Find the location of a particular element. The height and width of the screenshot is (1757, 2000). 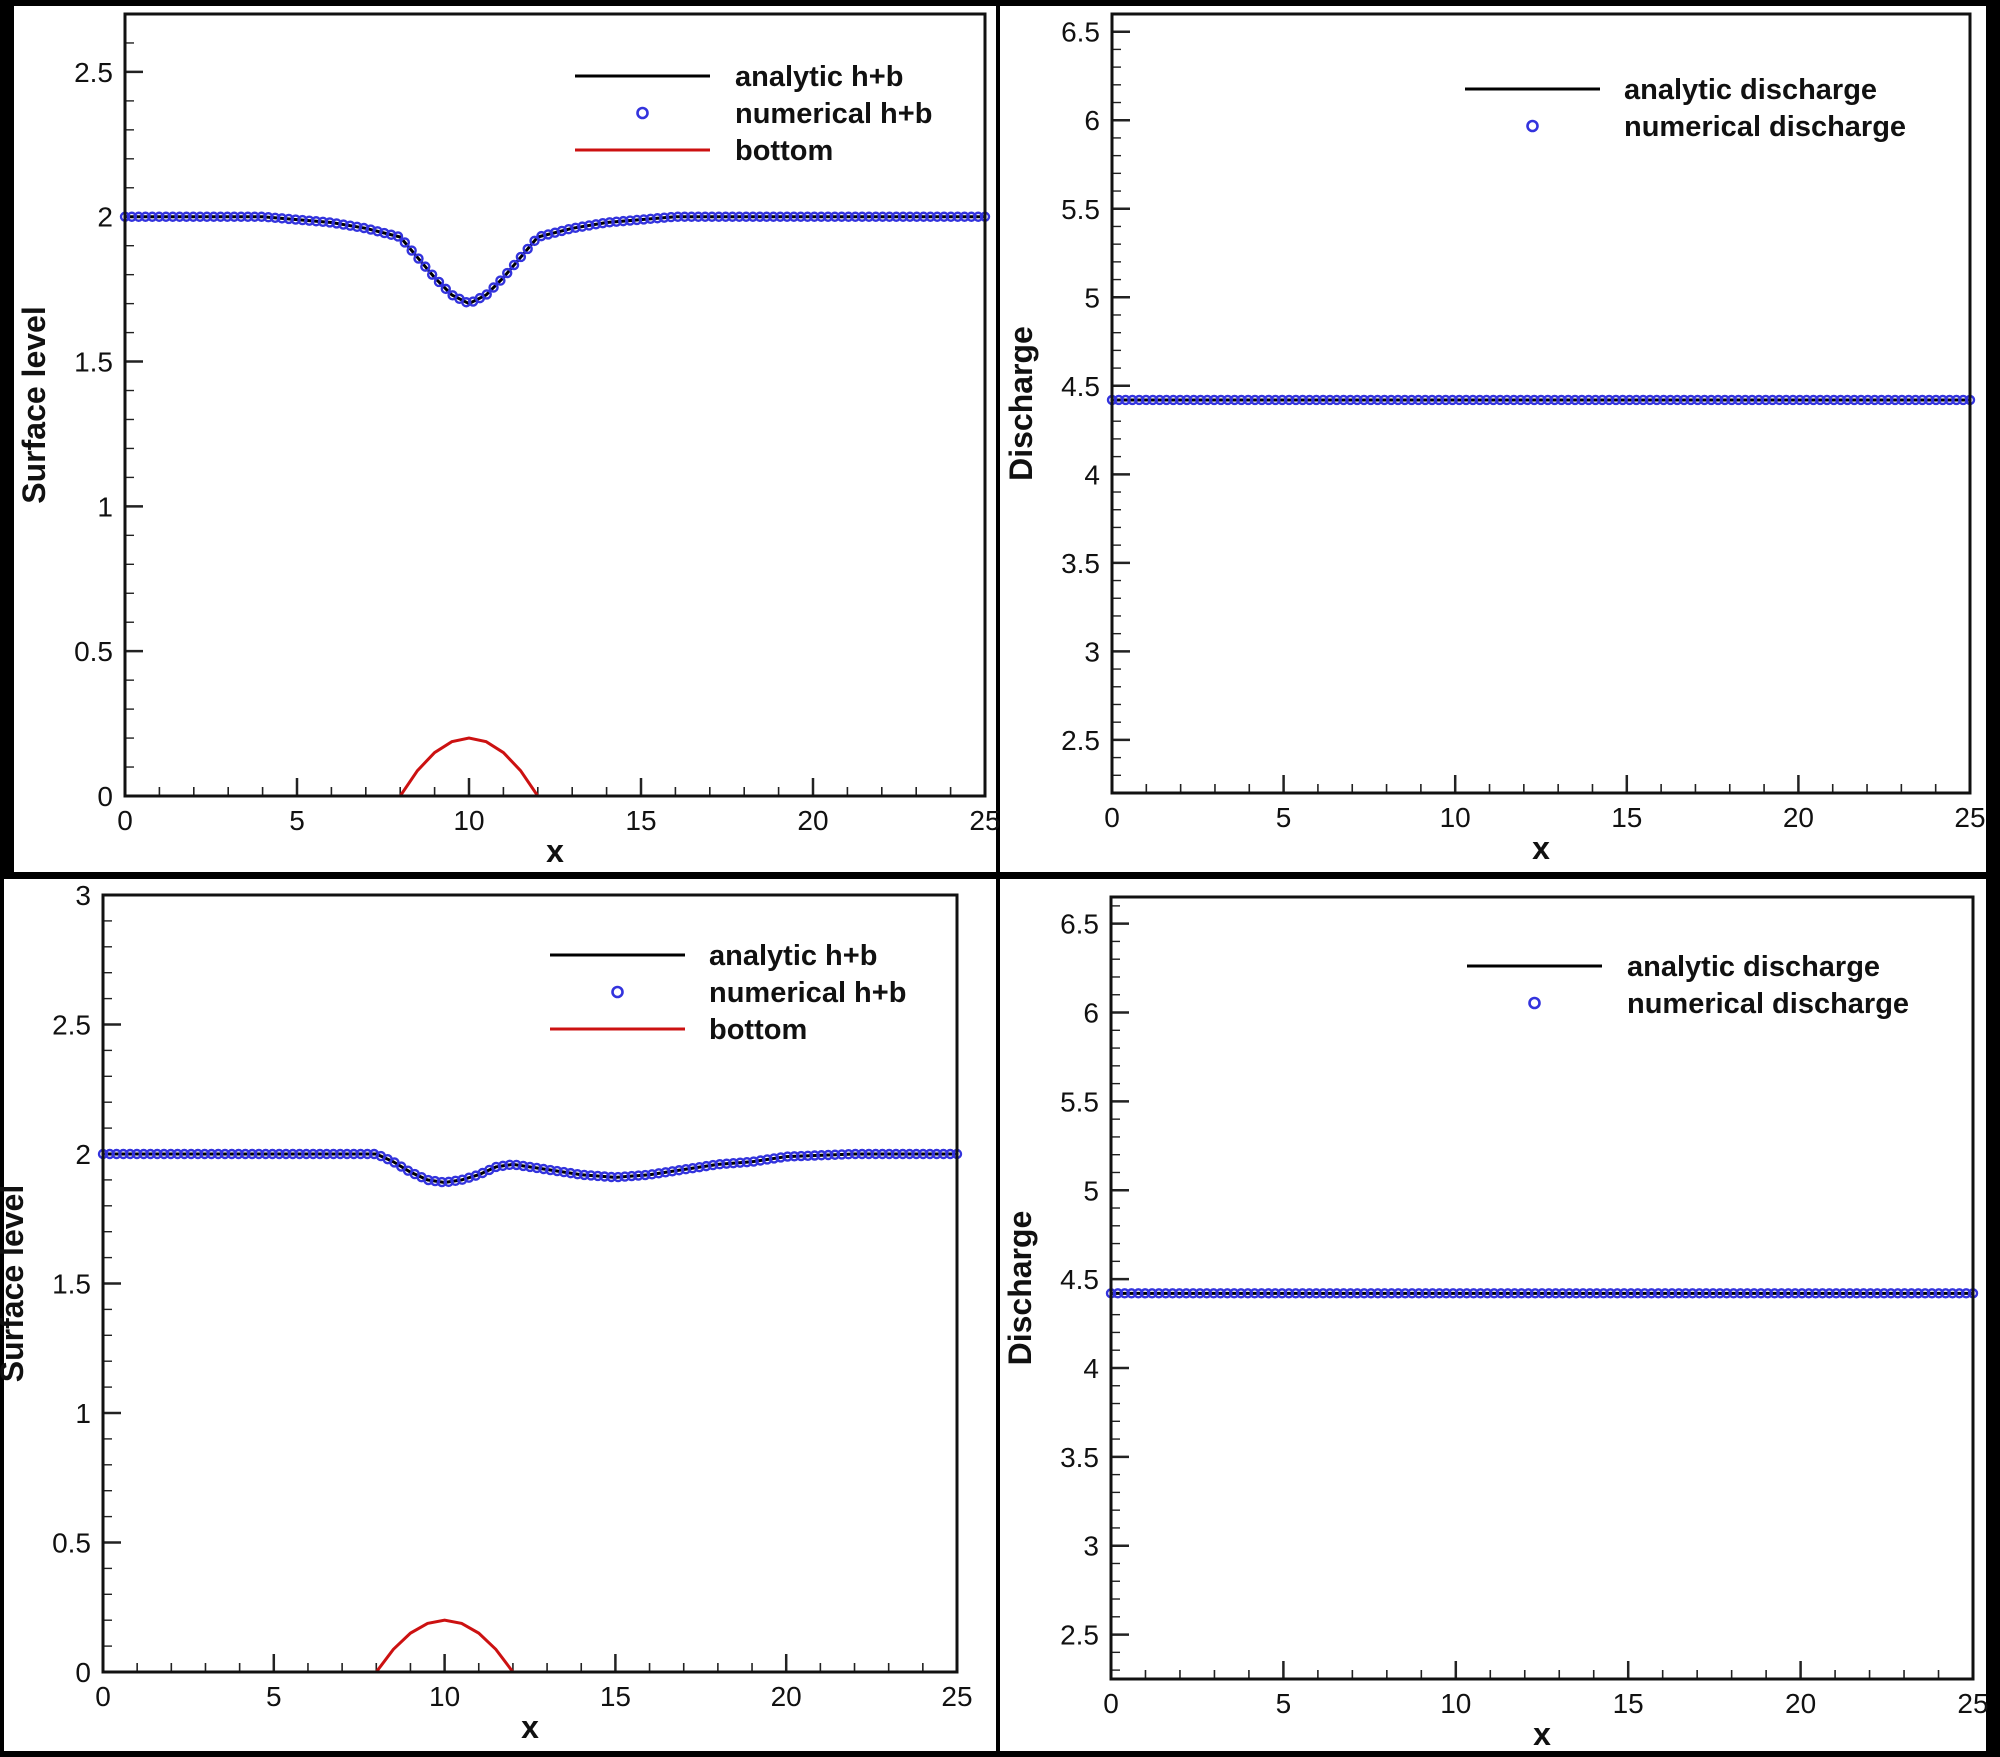

y-tick-label: 1.5 is located at coordinates (93, 362).